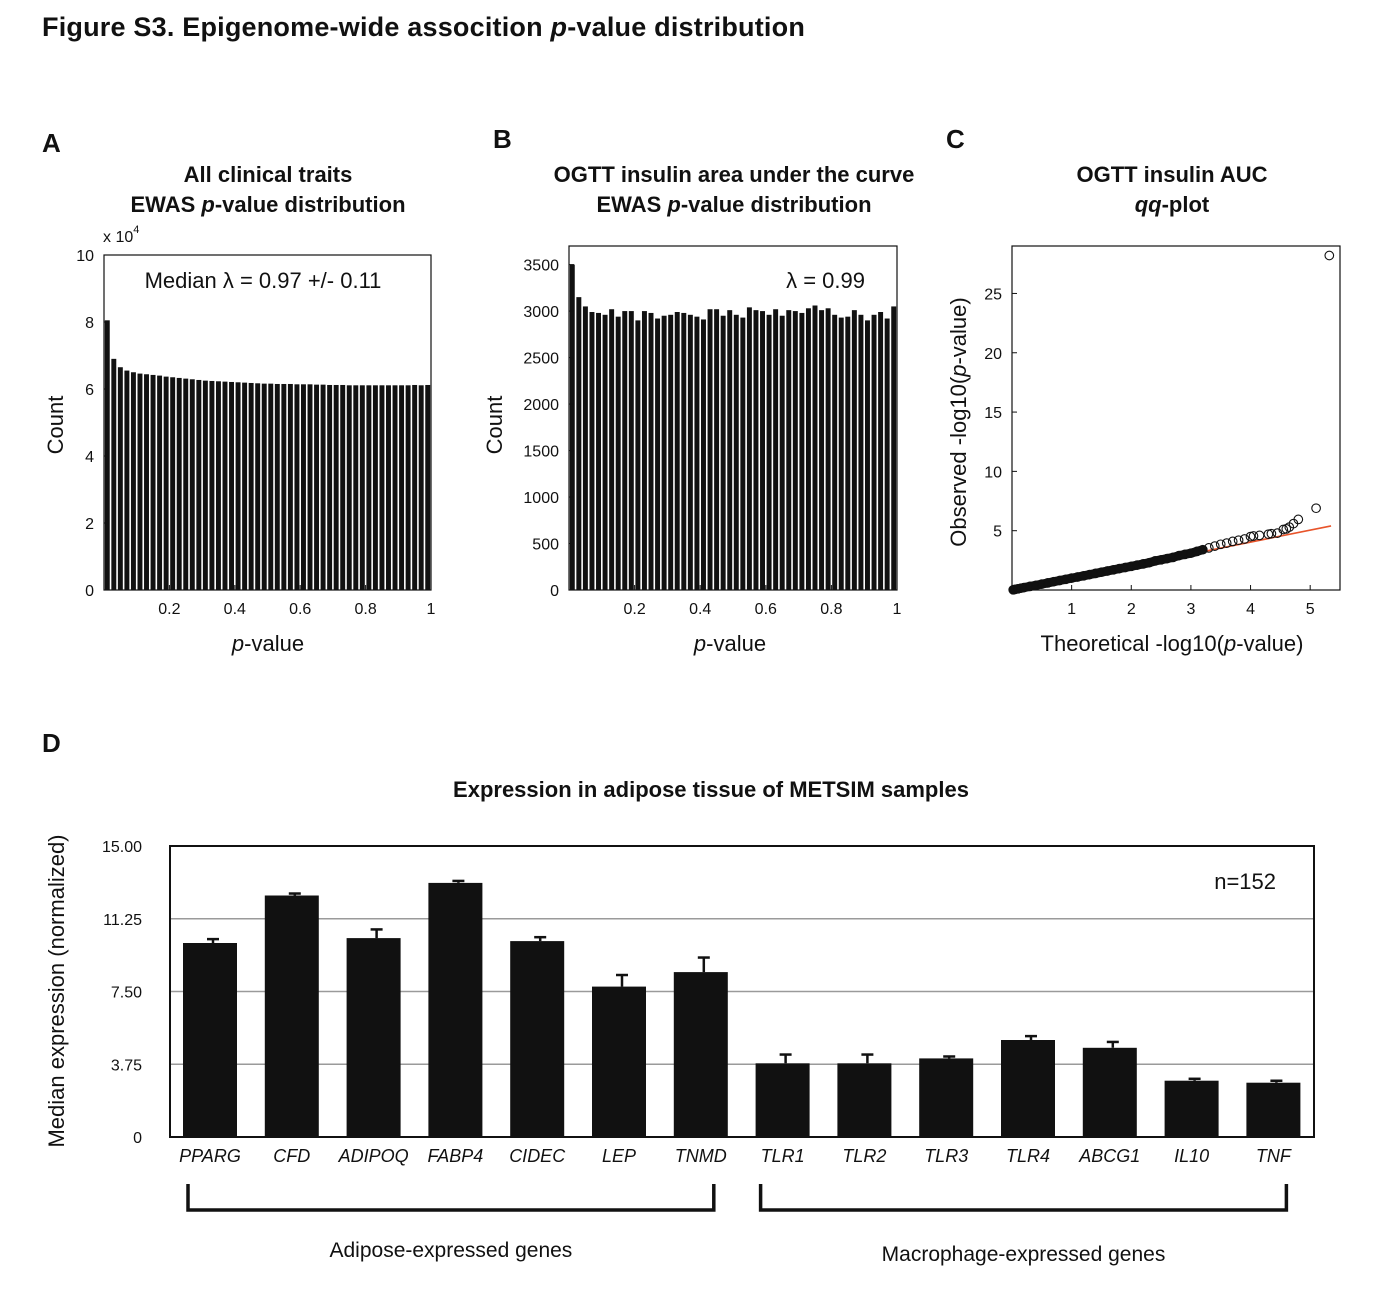  I want to click on group-bracket, so click(451, 1198).